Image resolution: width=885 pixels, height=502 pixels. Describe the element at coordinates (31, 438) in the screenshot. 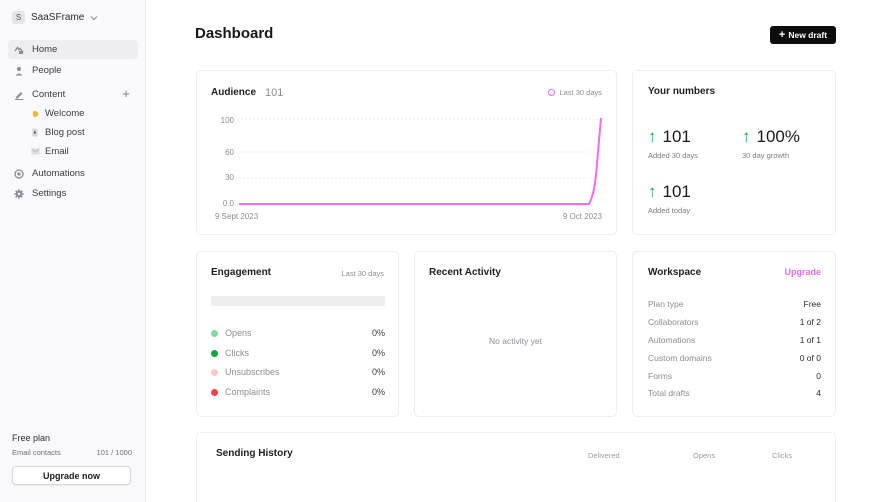

I see `plan-title: Free plan` at that location.